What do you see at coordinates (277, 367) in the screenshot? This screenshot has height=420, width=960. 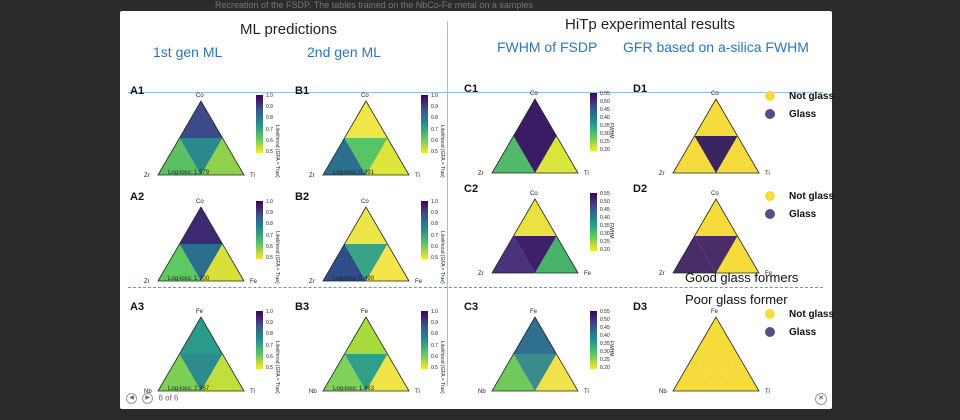 I see `colorbar-label: Likelihood (GFA = True)` at bounding box center [277, 367].